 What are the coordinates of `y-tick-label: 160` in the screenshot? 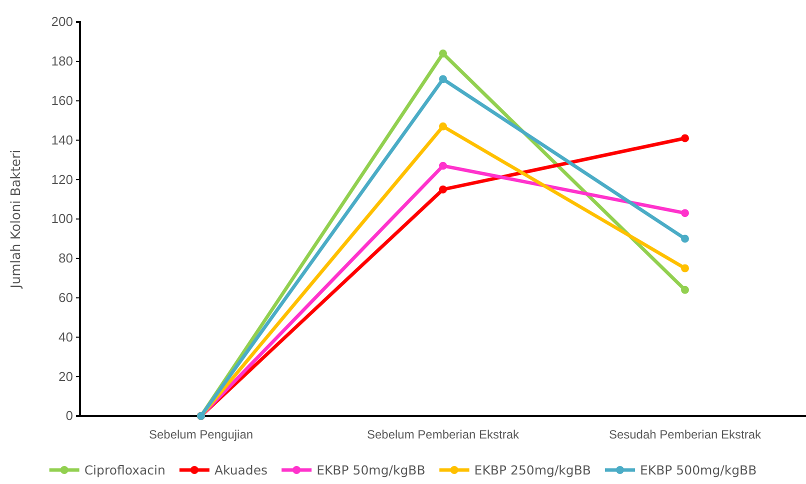 It's located at (62, 100).